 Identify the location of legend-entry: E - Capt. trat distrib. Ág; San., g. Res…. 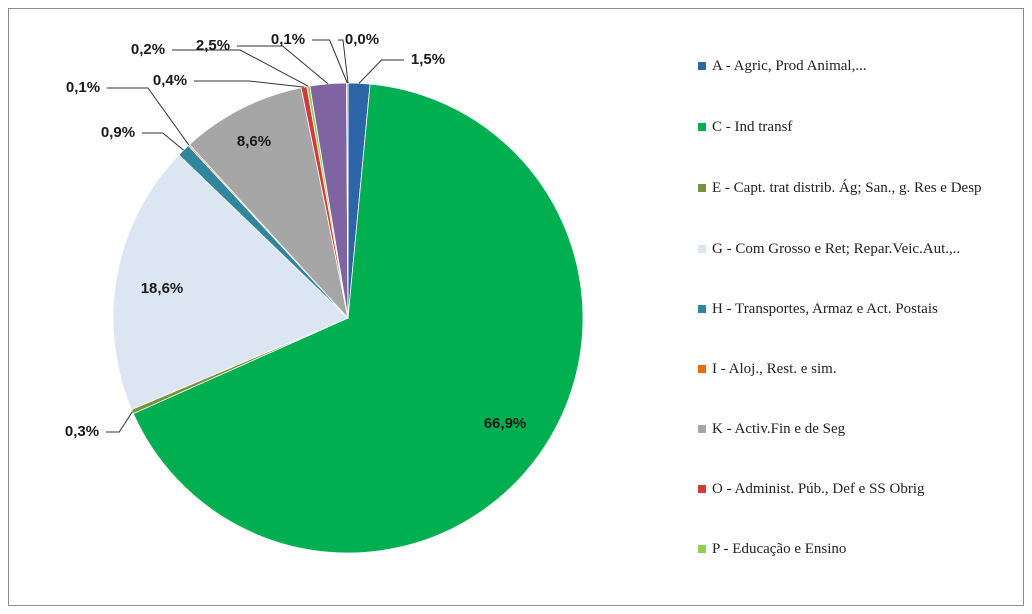
(858, 188).